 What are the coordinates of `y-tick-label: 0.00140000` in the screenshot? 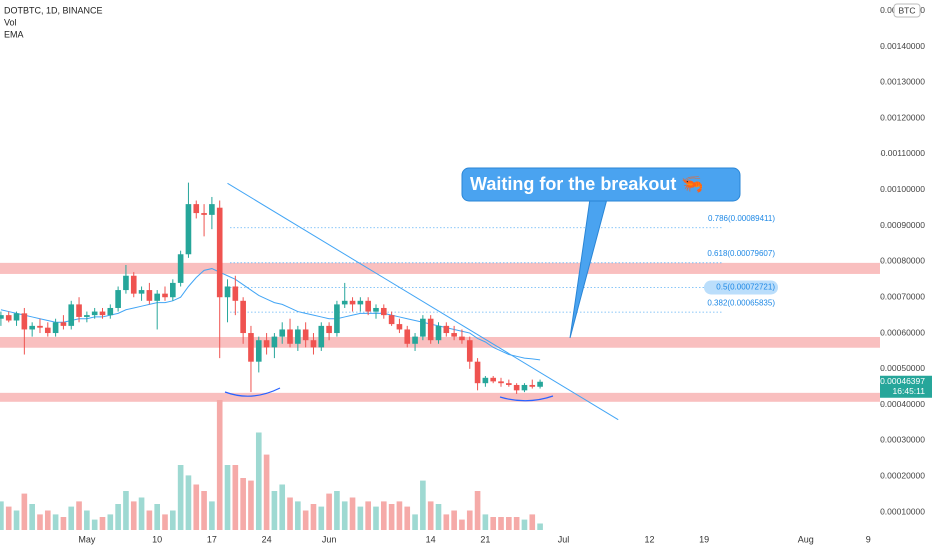 It's located at (902, 46).